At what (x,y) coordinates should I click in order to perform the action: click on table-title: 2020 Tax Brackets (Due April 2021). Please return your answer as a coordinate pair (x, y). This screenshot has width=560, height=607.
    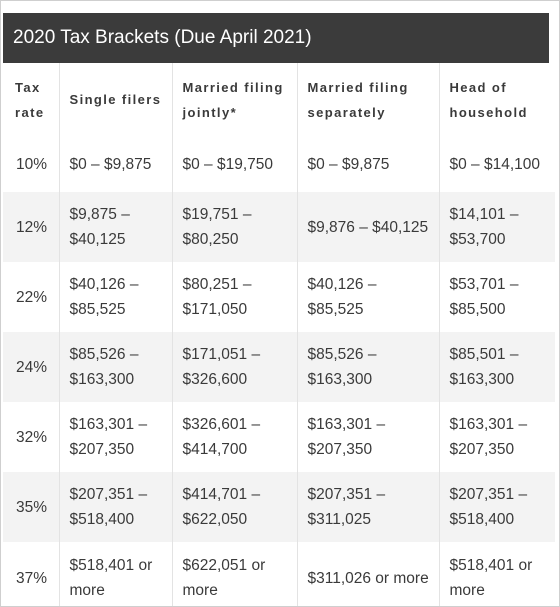
    Looking at the image, I should click on (276, 38).